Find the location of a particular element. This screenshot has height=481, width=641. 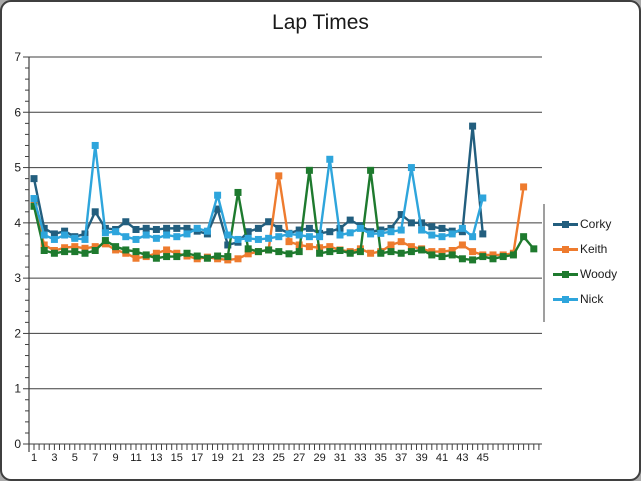

svg-text: 0 is located at coordinates (17, 444).